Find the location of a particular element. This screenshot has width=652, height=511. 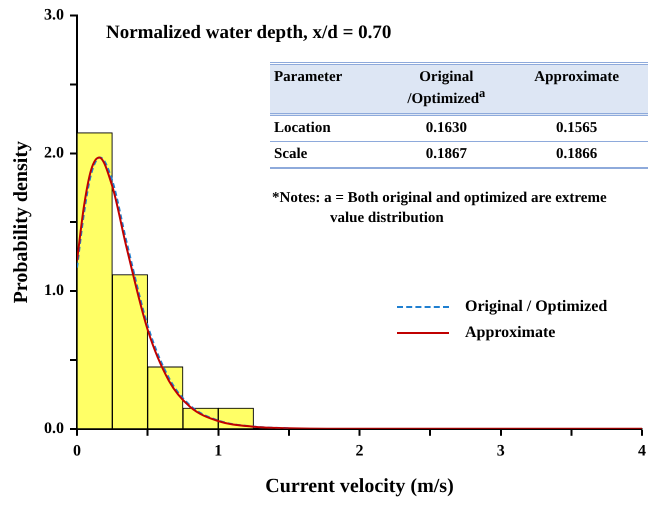

annotation: Location is located at coordinates (329, 128).